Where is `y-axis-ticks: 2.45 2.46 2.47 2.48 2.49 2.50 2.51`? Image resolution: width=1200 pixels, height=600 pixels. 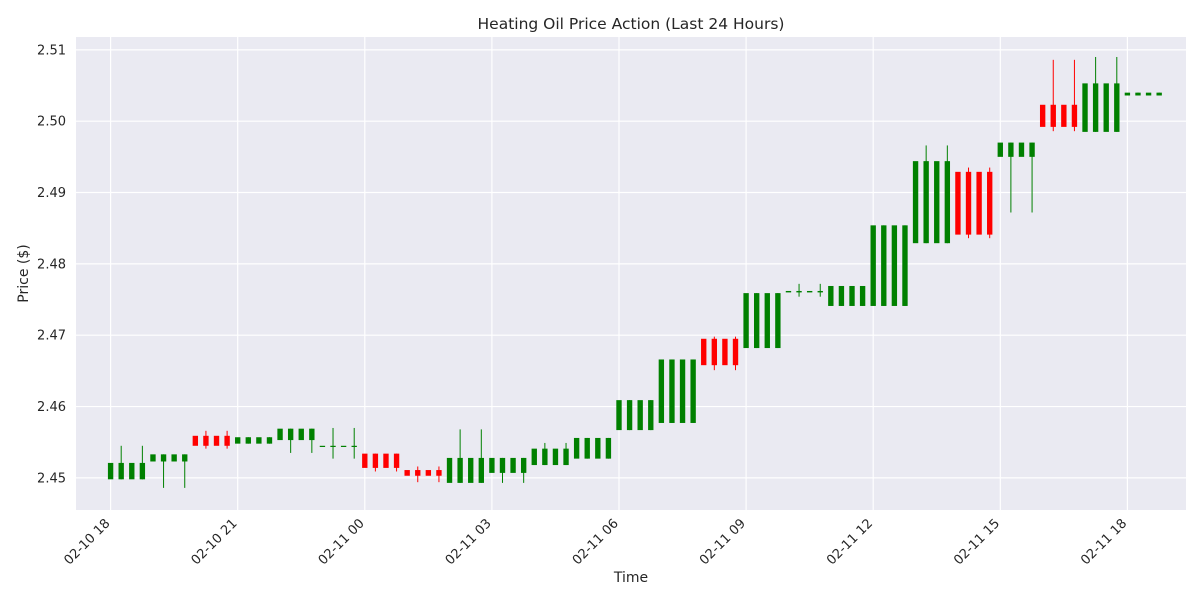
y-axis-ticks: 2.45 2.46 2.47 2.48 2.49 2.50 2.51 is located at coordinates (51, 264).